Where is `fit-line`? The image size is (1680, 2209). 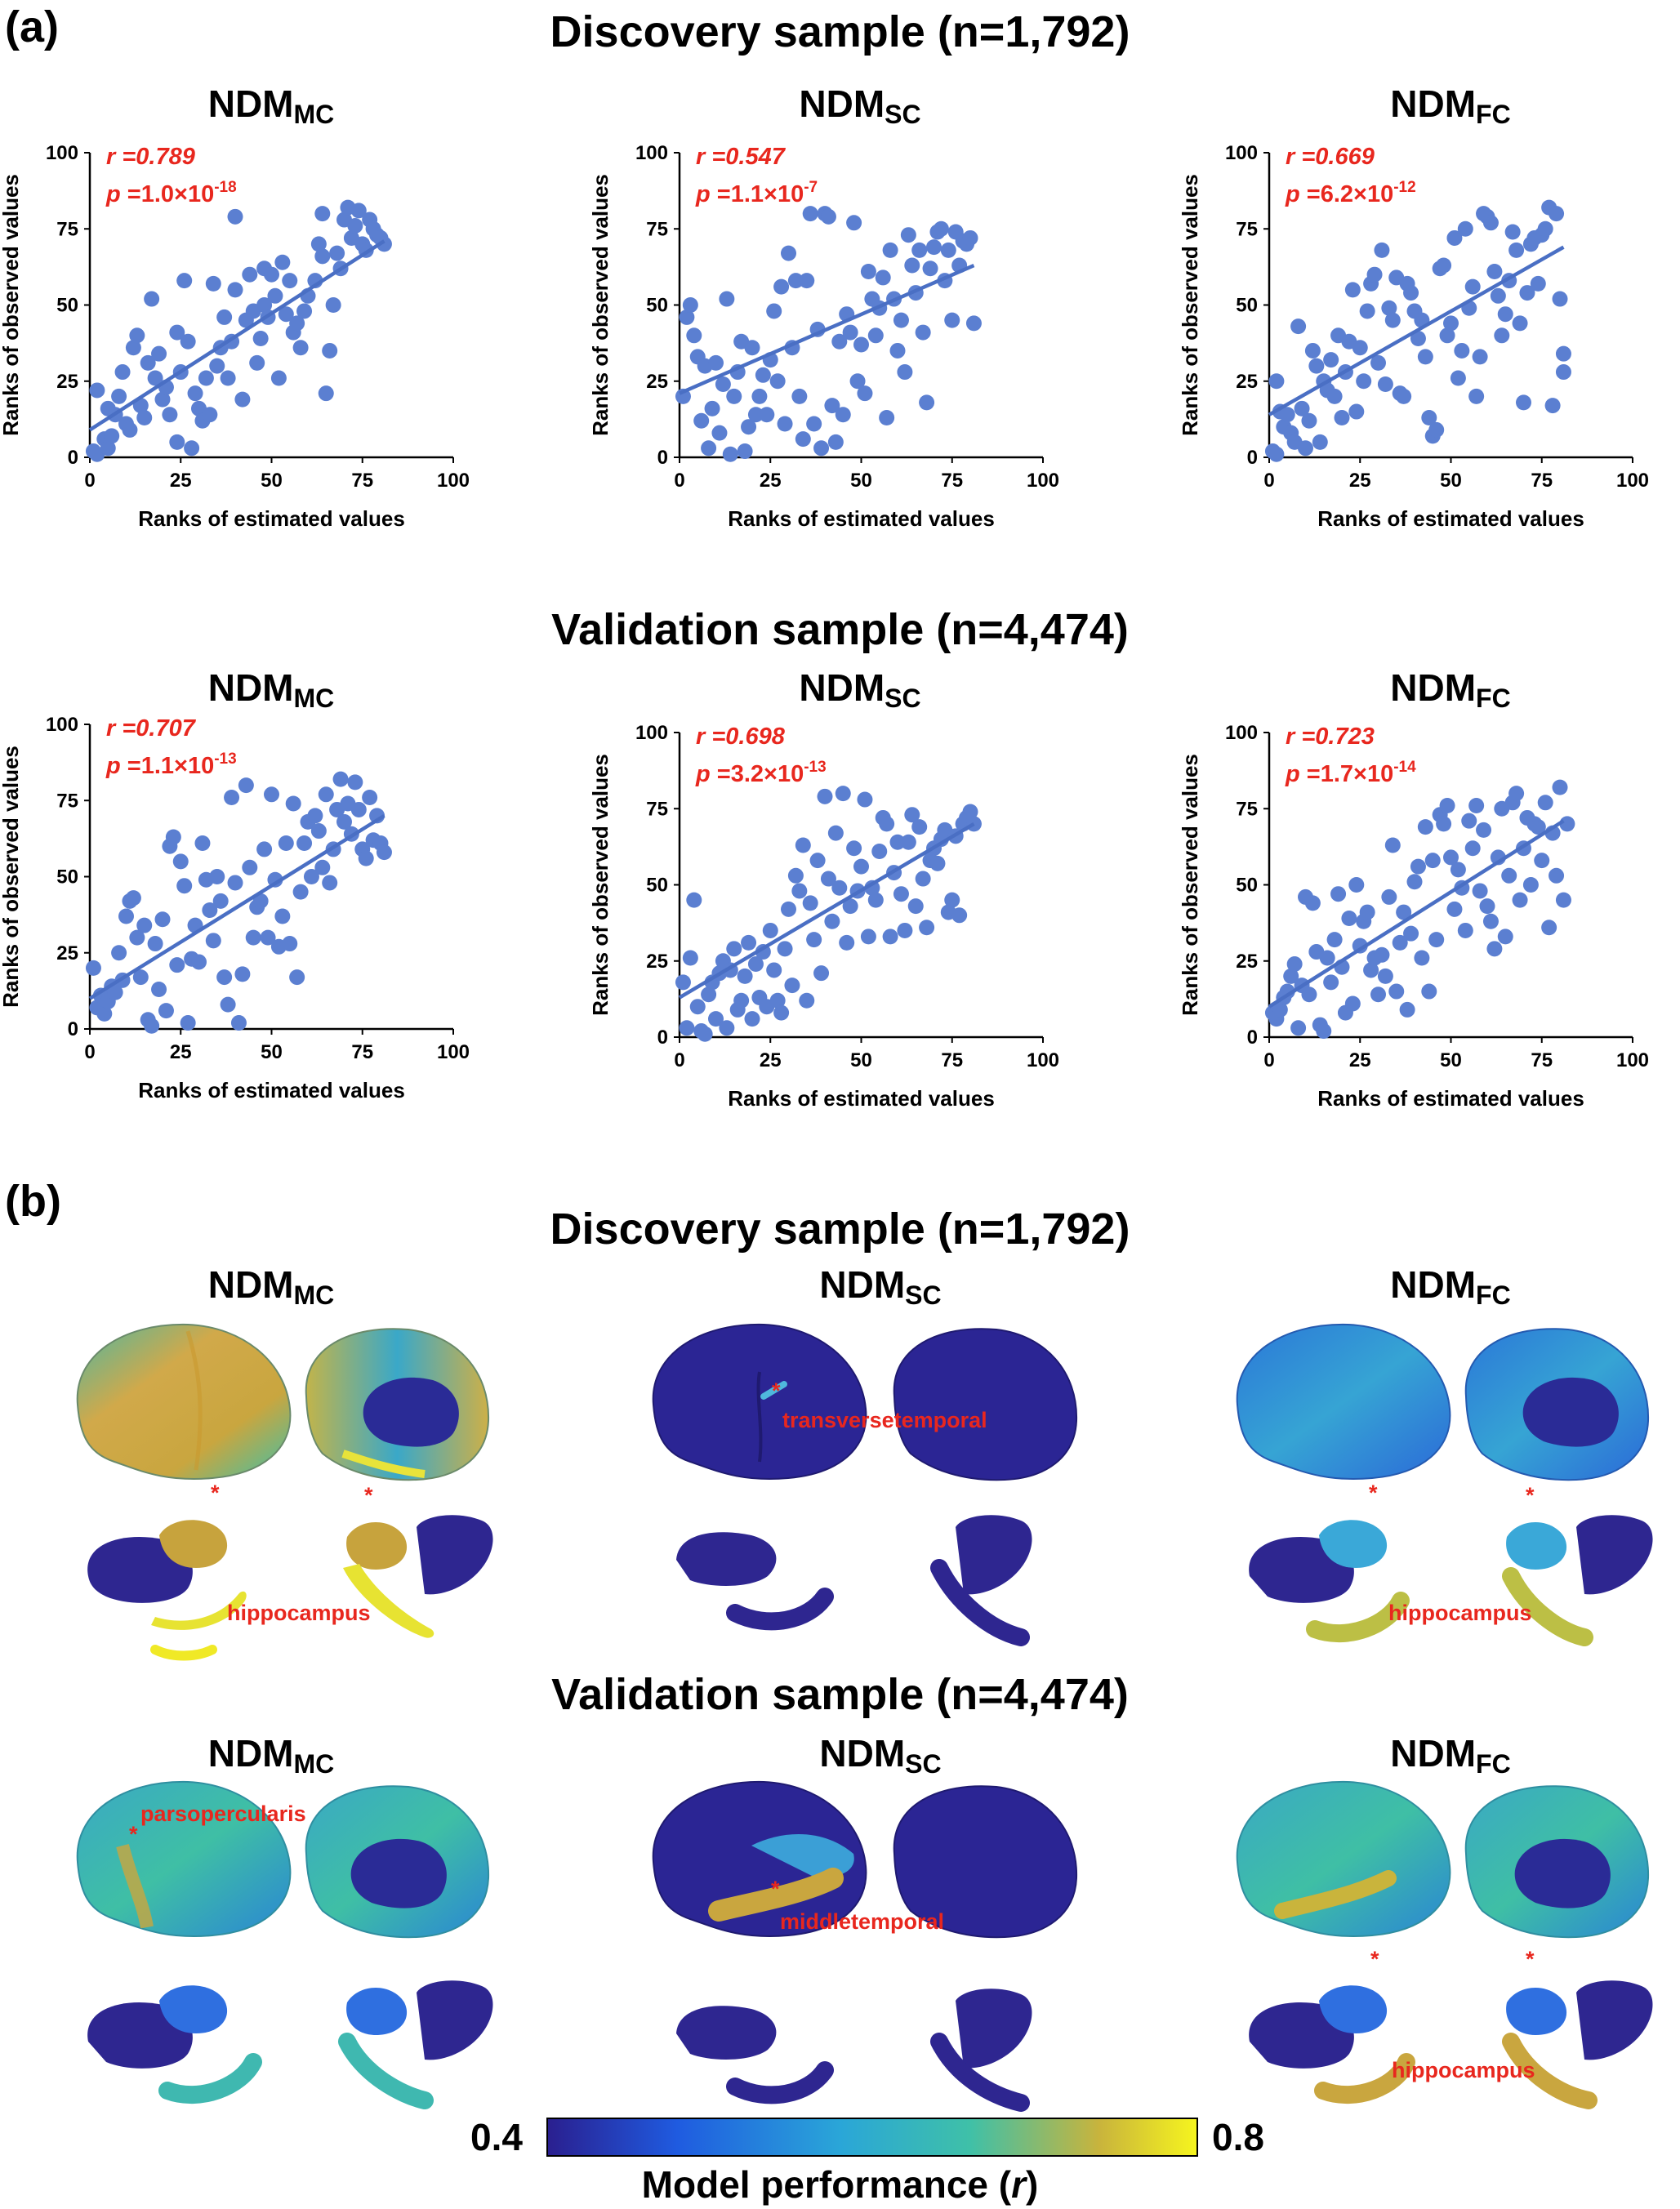
fit-line is located at coordinates (1416, 914).